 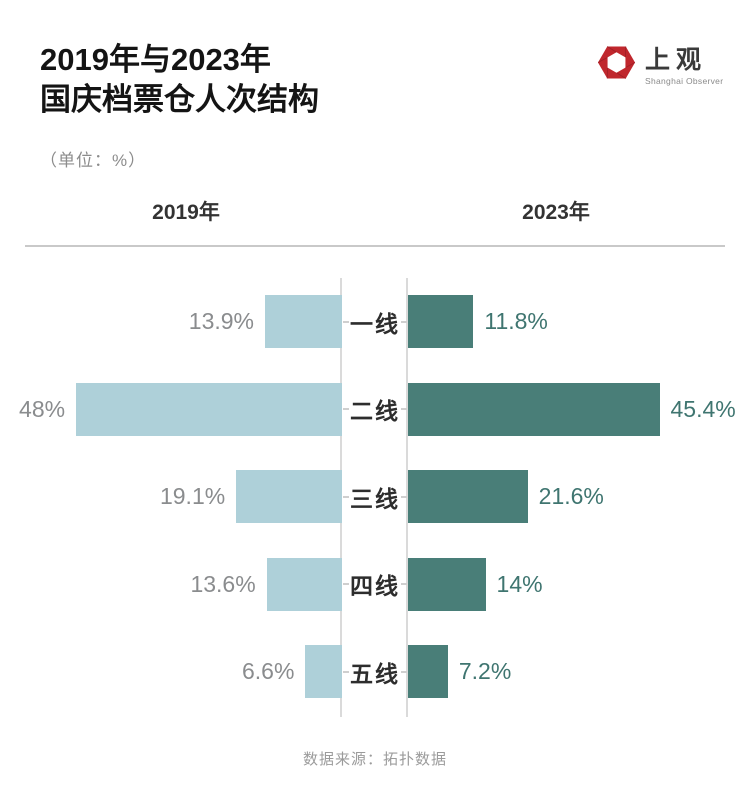 I want to click on chart-cell-2023: 21.6%, so click(x=579, y=497).